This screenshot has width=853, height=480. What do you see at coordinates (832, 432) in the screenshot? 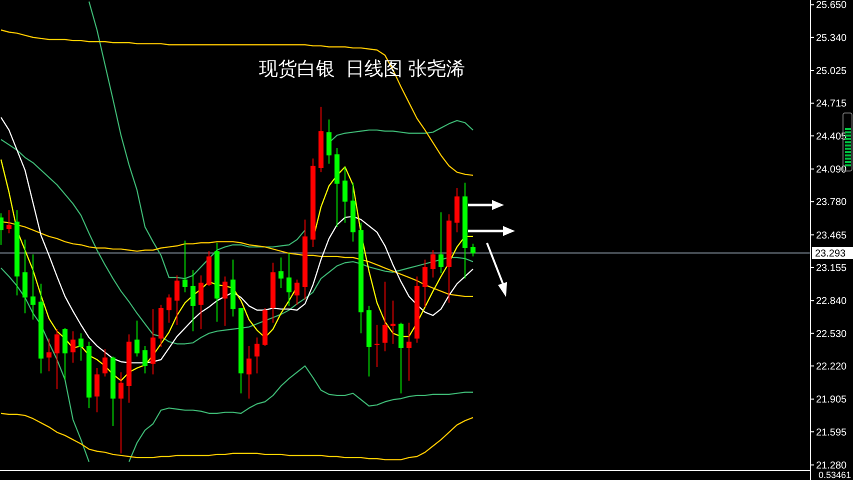
I see `y-tick-label: 21.595` at bounding box center [832, 432].